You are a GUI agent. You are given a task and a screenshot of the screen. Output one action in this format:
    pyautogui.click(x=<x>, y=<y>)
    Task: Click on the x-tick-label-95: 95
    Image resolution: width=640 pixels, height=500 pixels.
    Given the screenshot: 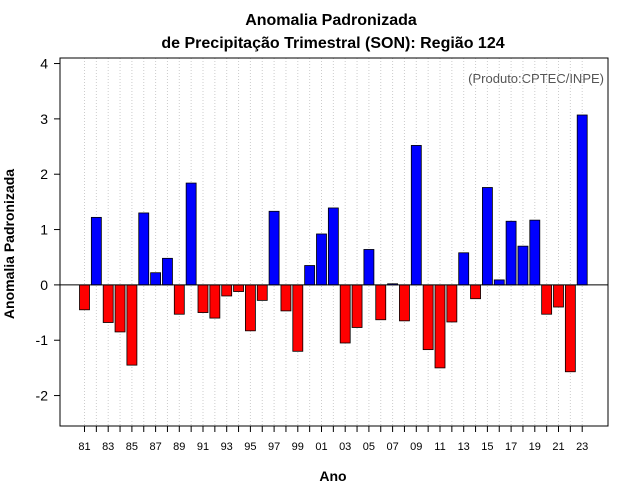 What is the action you would take?
    pyautogui.click(x=250, y=447)
    